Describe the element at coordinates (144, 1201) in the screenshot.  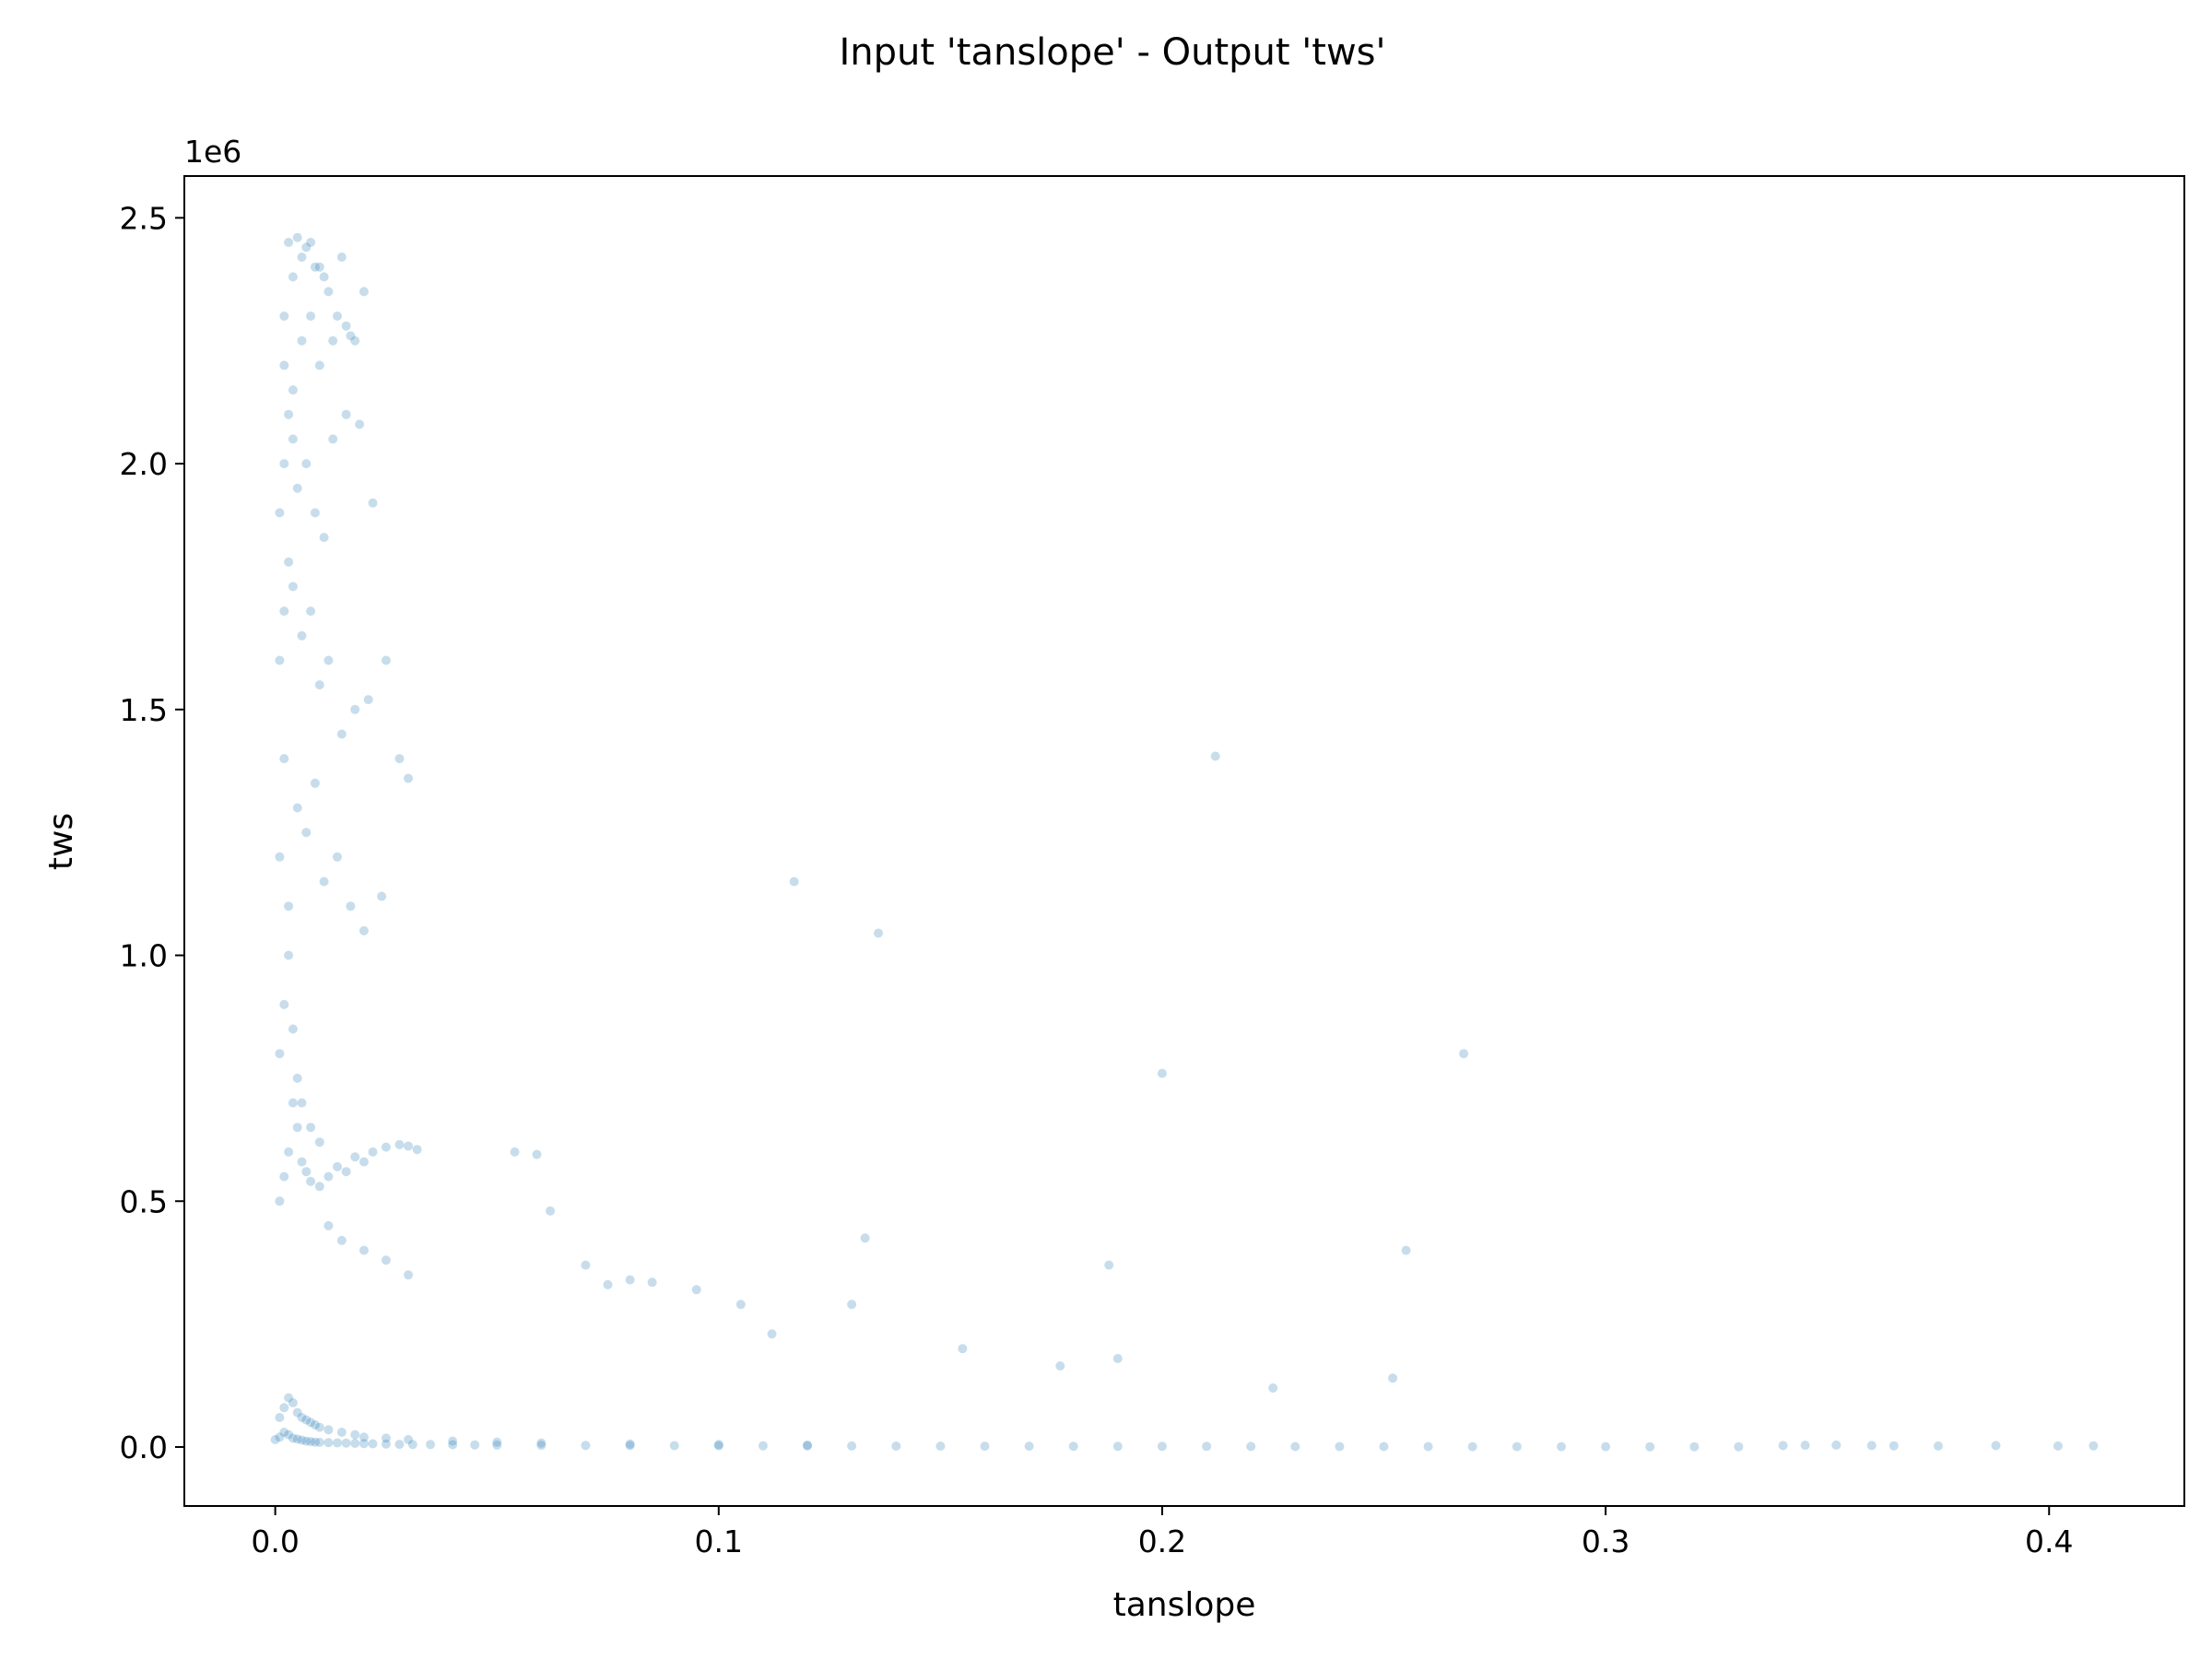
I see `y-tick-label: 0.5` at that location.